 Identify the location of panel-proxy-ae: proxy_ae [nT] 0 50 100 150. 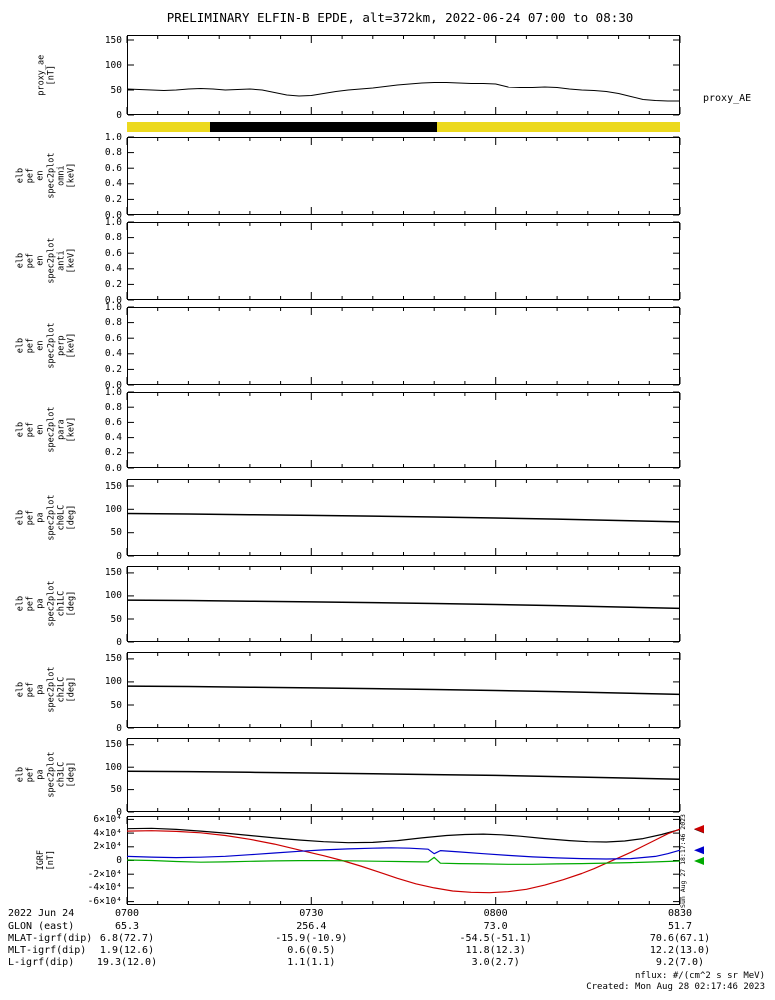
(387, 77).